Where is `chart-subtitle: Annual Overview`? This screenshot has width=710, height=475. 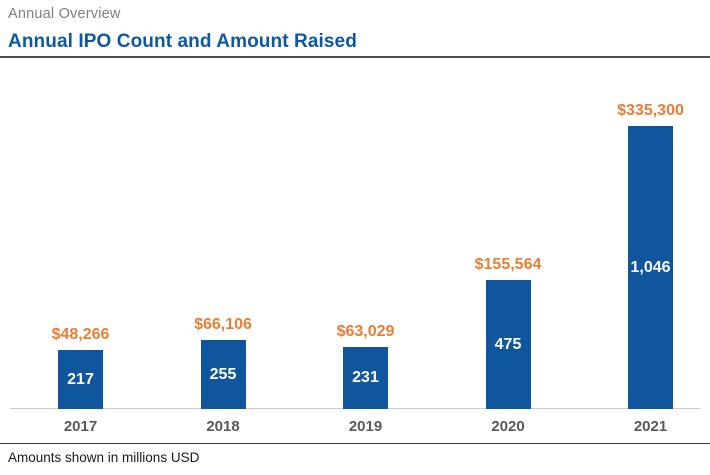 chart-subtitle: Annual Overview is located at coordinates (64, 14).